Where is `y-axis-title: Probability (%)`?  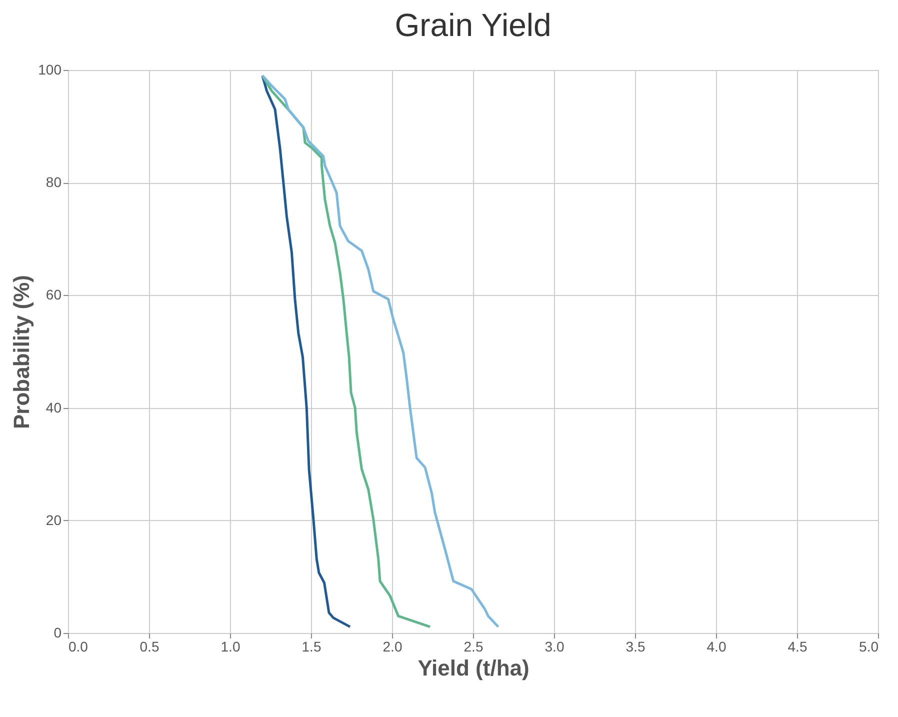
y-axis-title: Probability (%) is located at coordinates (21, 352).